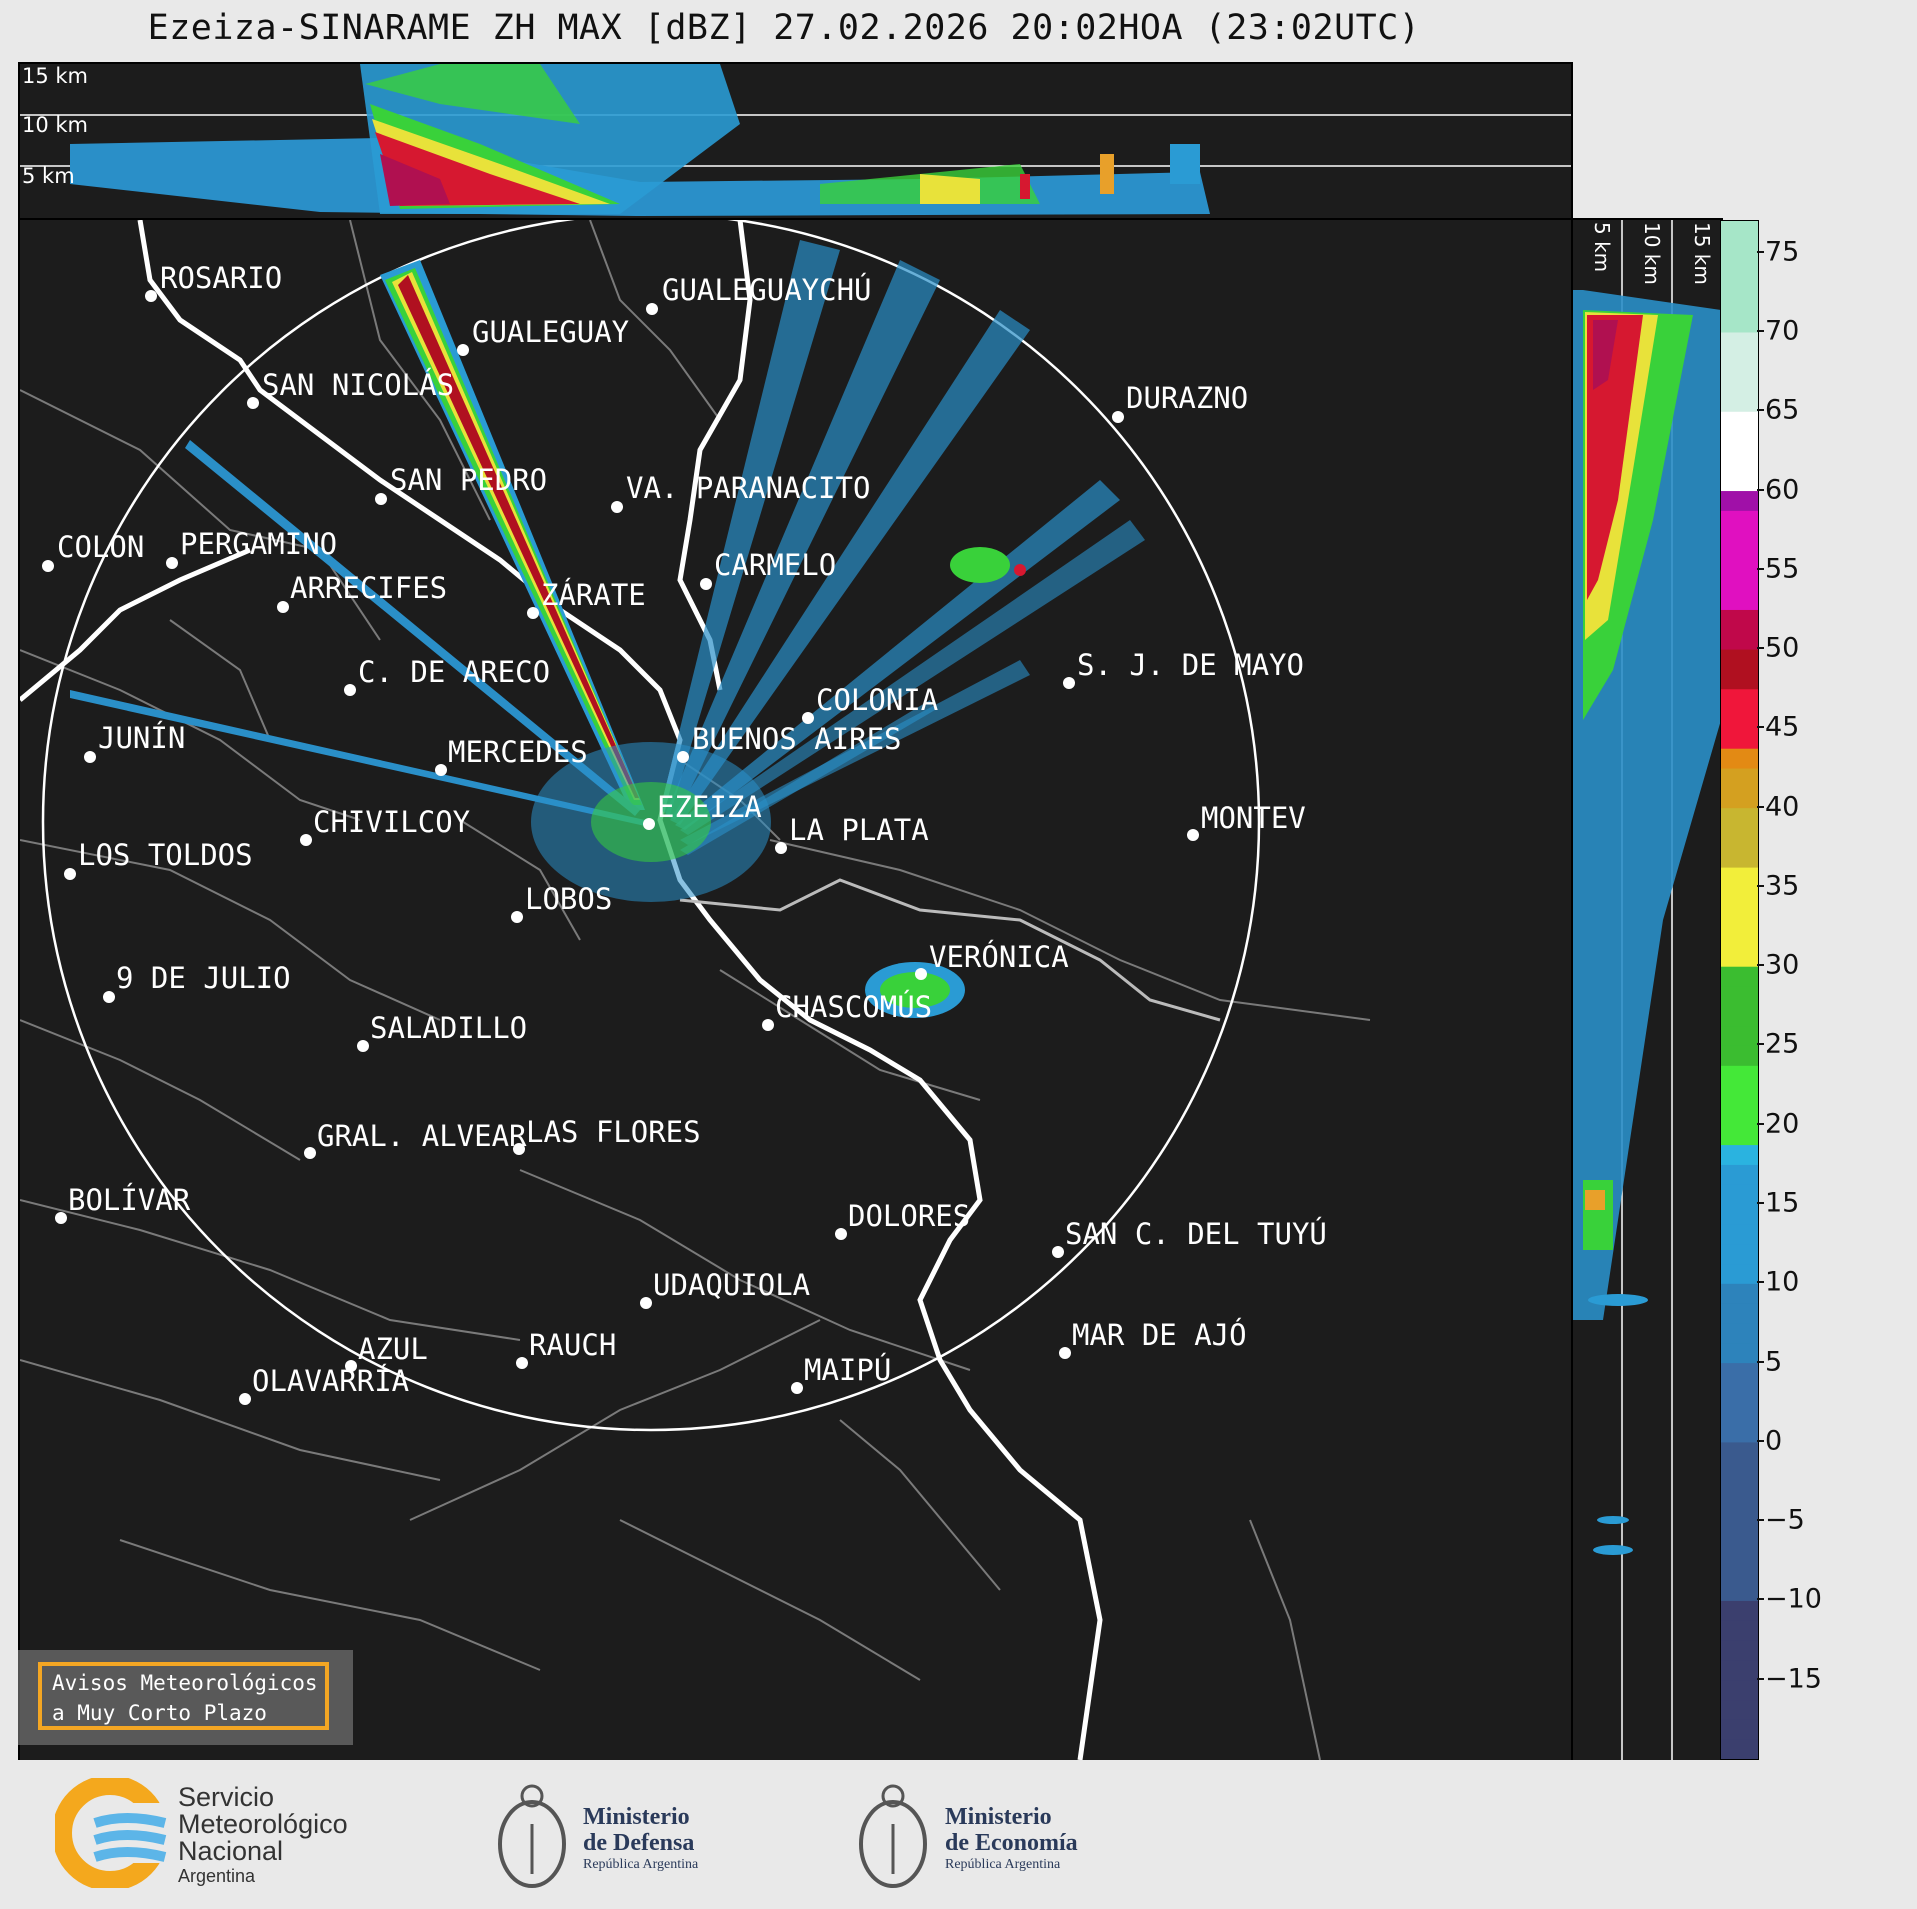  I want to click on city-label-gral-alvear: GRAL. ALVEAR, so click(422, 1136).